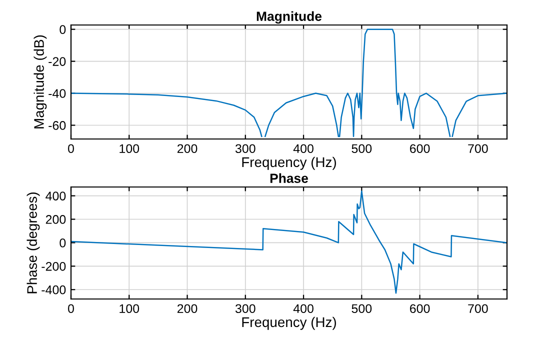 This screenshot has height=337, width=560. What do you see at coordinates (40, 81) in the screenshot?
I see `y-axis-title: Magnitude (dB)` at bounding box center [40, 81].